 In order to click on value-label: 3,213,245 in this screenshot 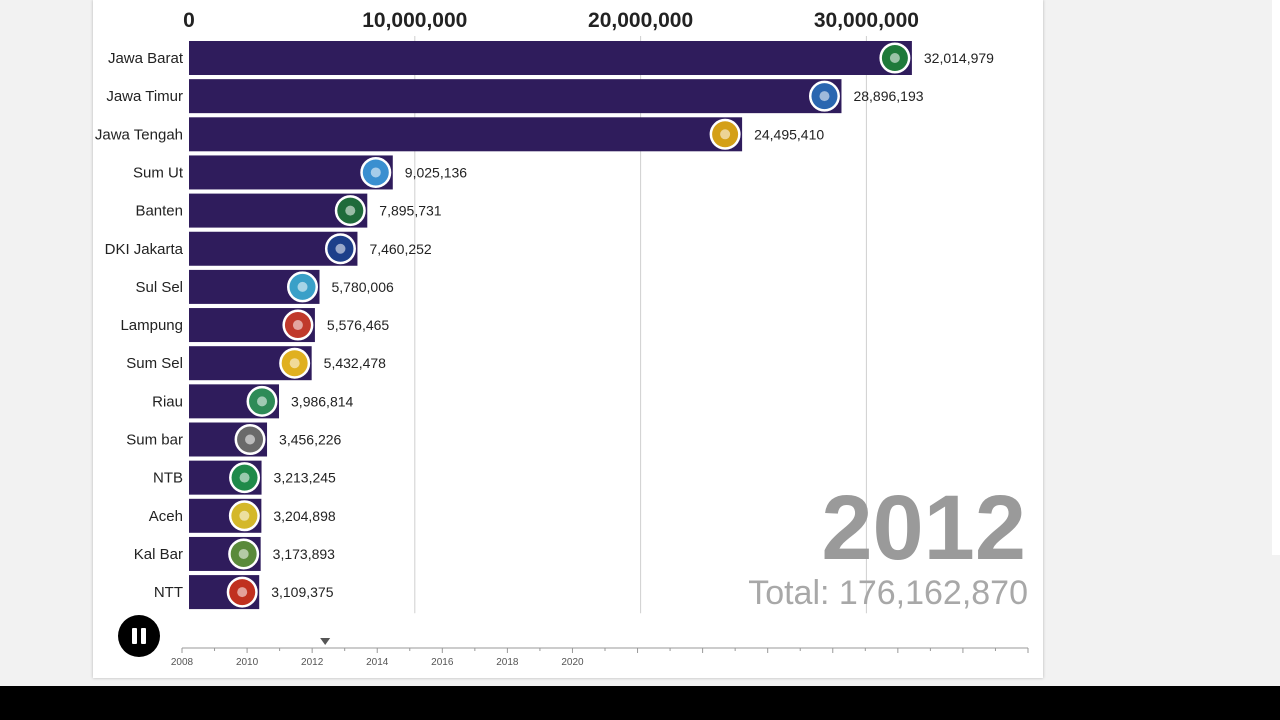, I will do `click(305, 478)`.